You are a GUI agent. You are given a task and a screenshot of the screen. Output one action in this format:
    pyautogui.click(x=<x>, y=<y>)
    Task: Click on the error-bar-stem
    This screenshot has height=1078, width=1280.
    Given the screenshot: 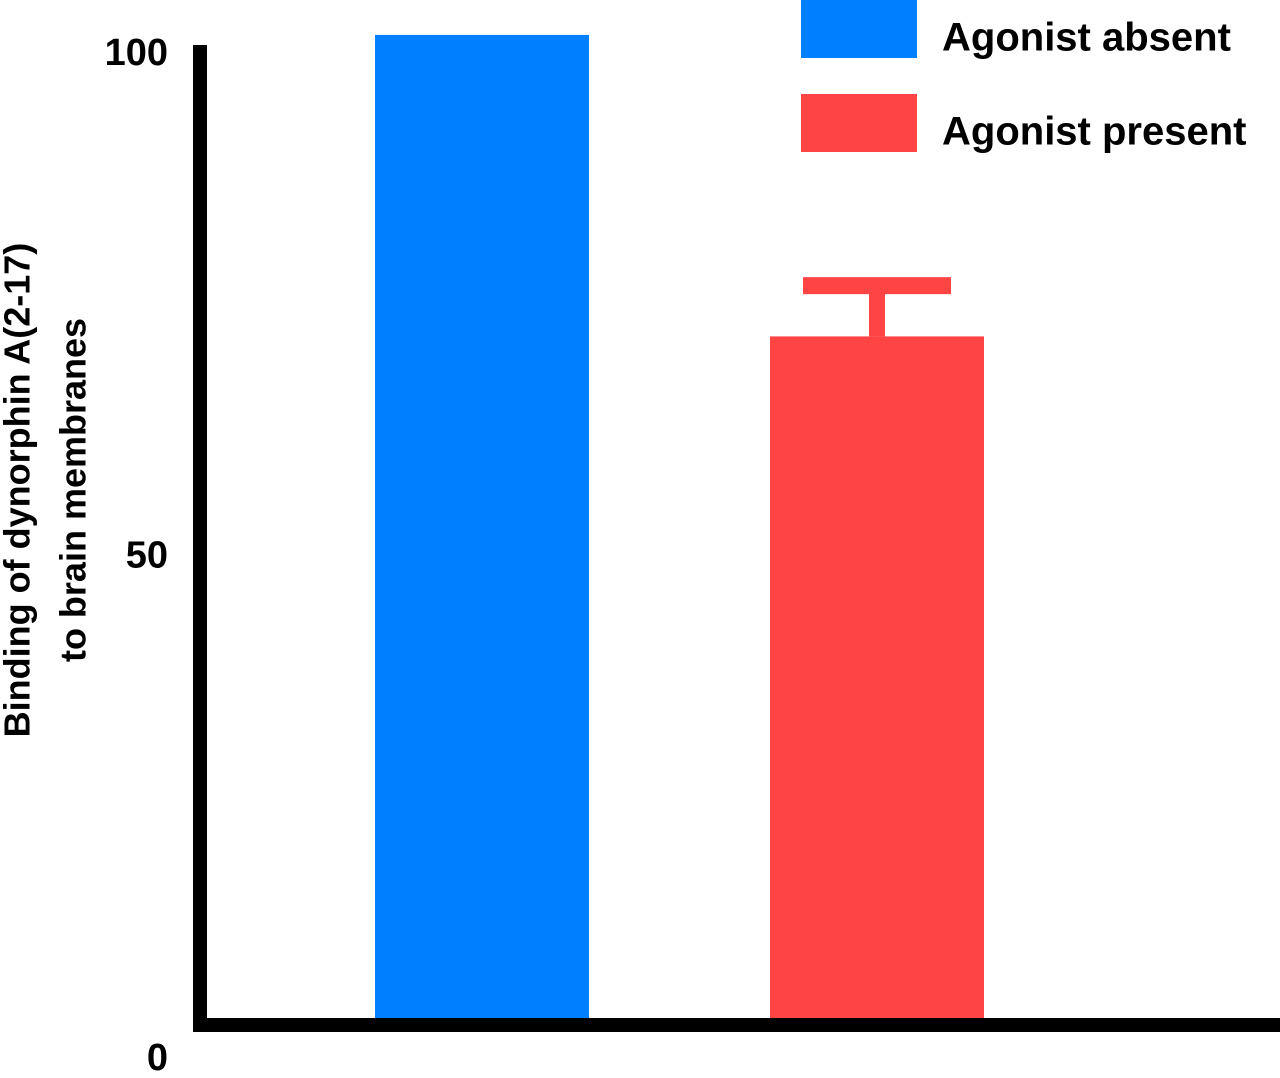 What is the action you would take?
    pyautogui.click(x=877, y=311)
    